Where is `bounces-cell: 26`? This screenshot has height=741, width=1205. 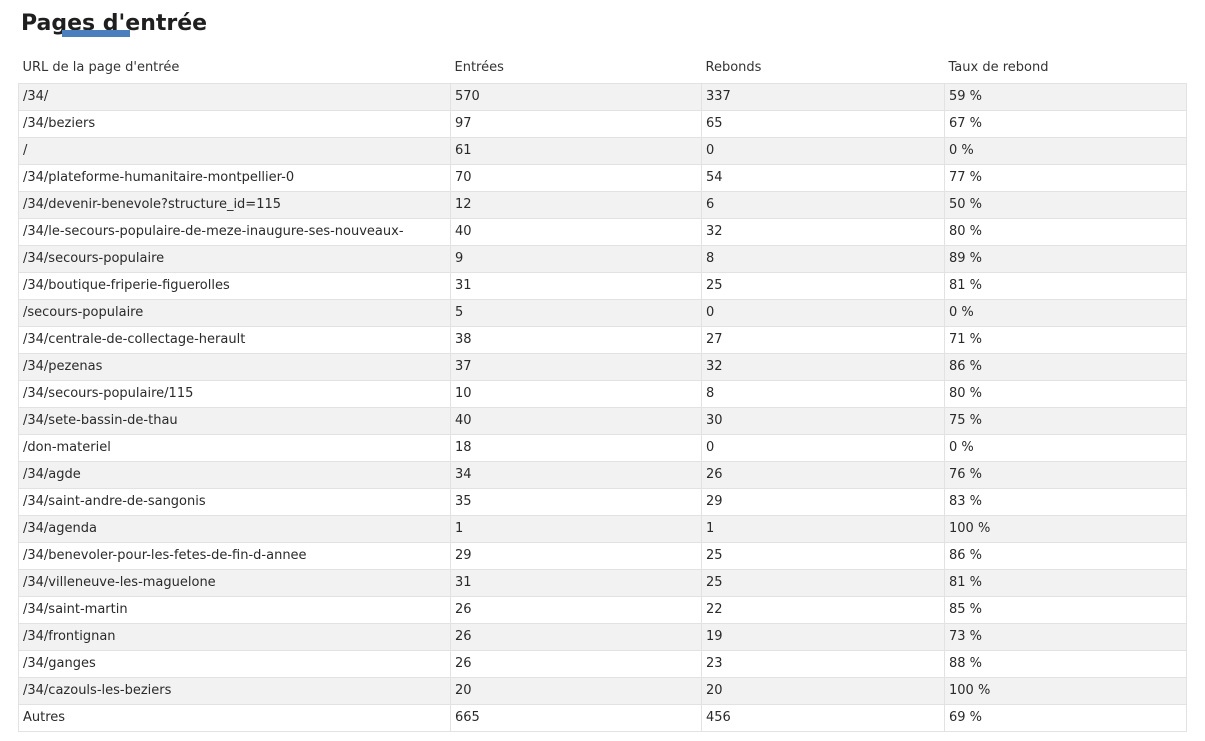 bounces-cell: 26 is located at coordinates (823, 475).